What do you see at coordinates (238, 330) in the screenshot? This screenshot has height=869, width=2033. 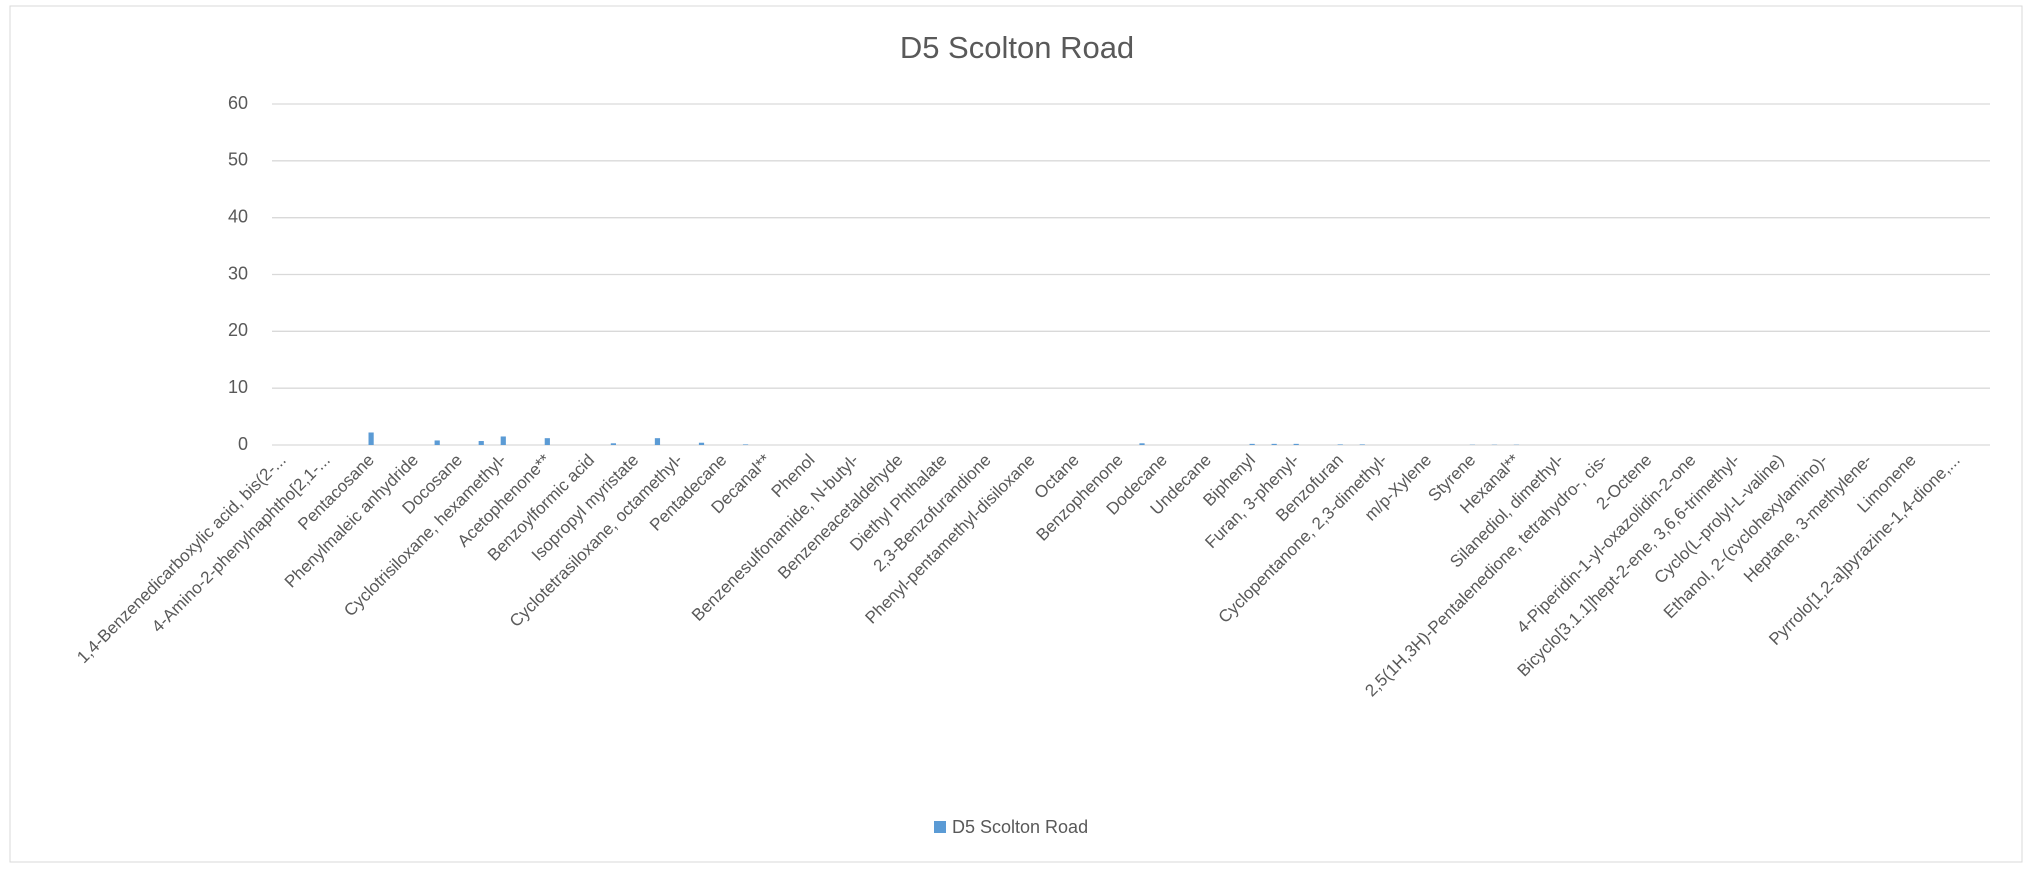 I see `y-tick-label: 20` at bounding box center [238, 330].